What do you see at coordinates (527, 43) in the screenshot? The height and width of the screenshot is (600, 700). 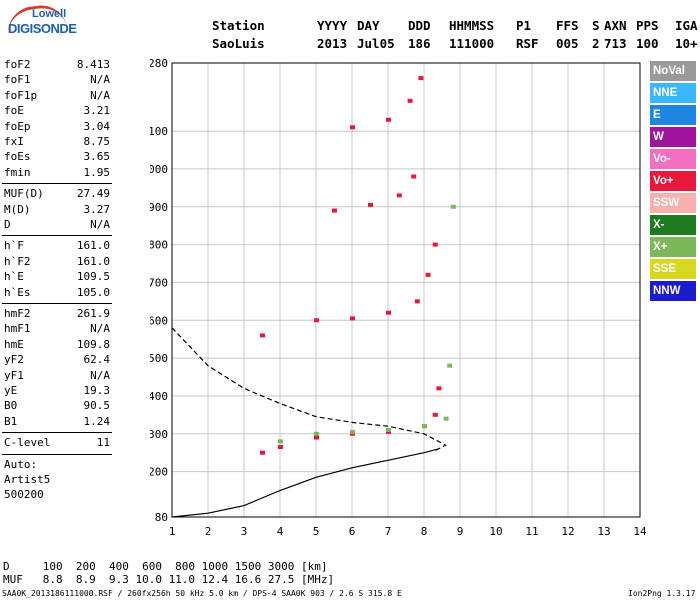 I see `header-value-5: RSF` at bounding box center [527, 43].